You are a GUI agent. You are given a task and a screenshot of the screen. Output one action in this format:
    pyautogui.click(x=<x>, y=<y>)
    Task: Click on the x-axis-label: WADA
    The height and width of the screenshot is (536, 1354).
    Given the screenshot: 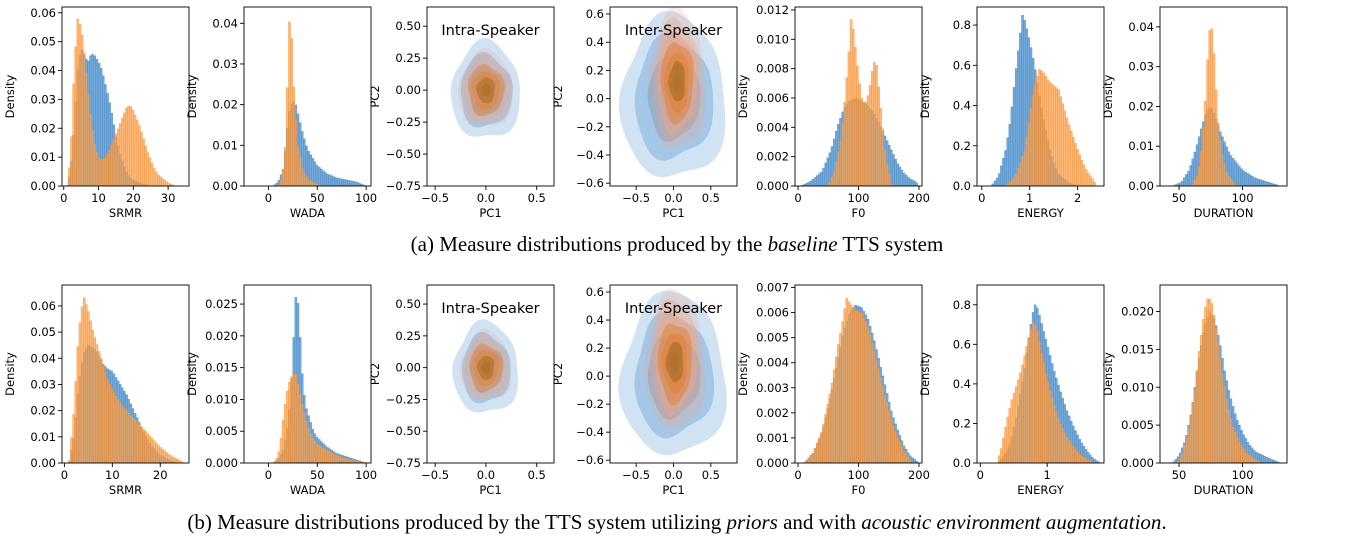 What is the action you would take?
    pyautogui.click(x=307, y=213)
    